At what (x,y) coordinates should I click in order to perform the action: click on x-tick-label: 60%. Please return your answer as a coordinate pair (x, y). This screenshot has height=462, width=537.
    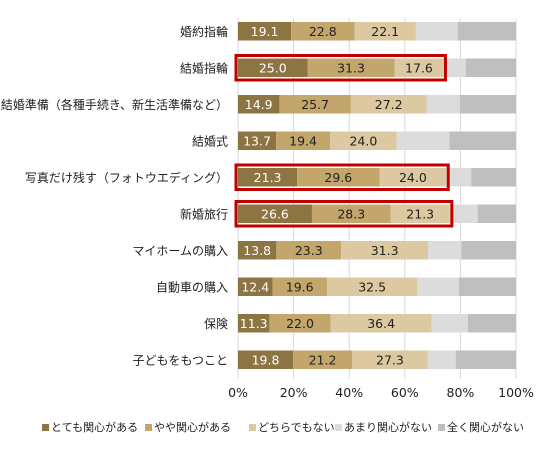
    Looking at the image, I should click on (405, 392).